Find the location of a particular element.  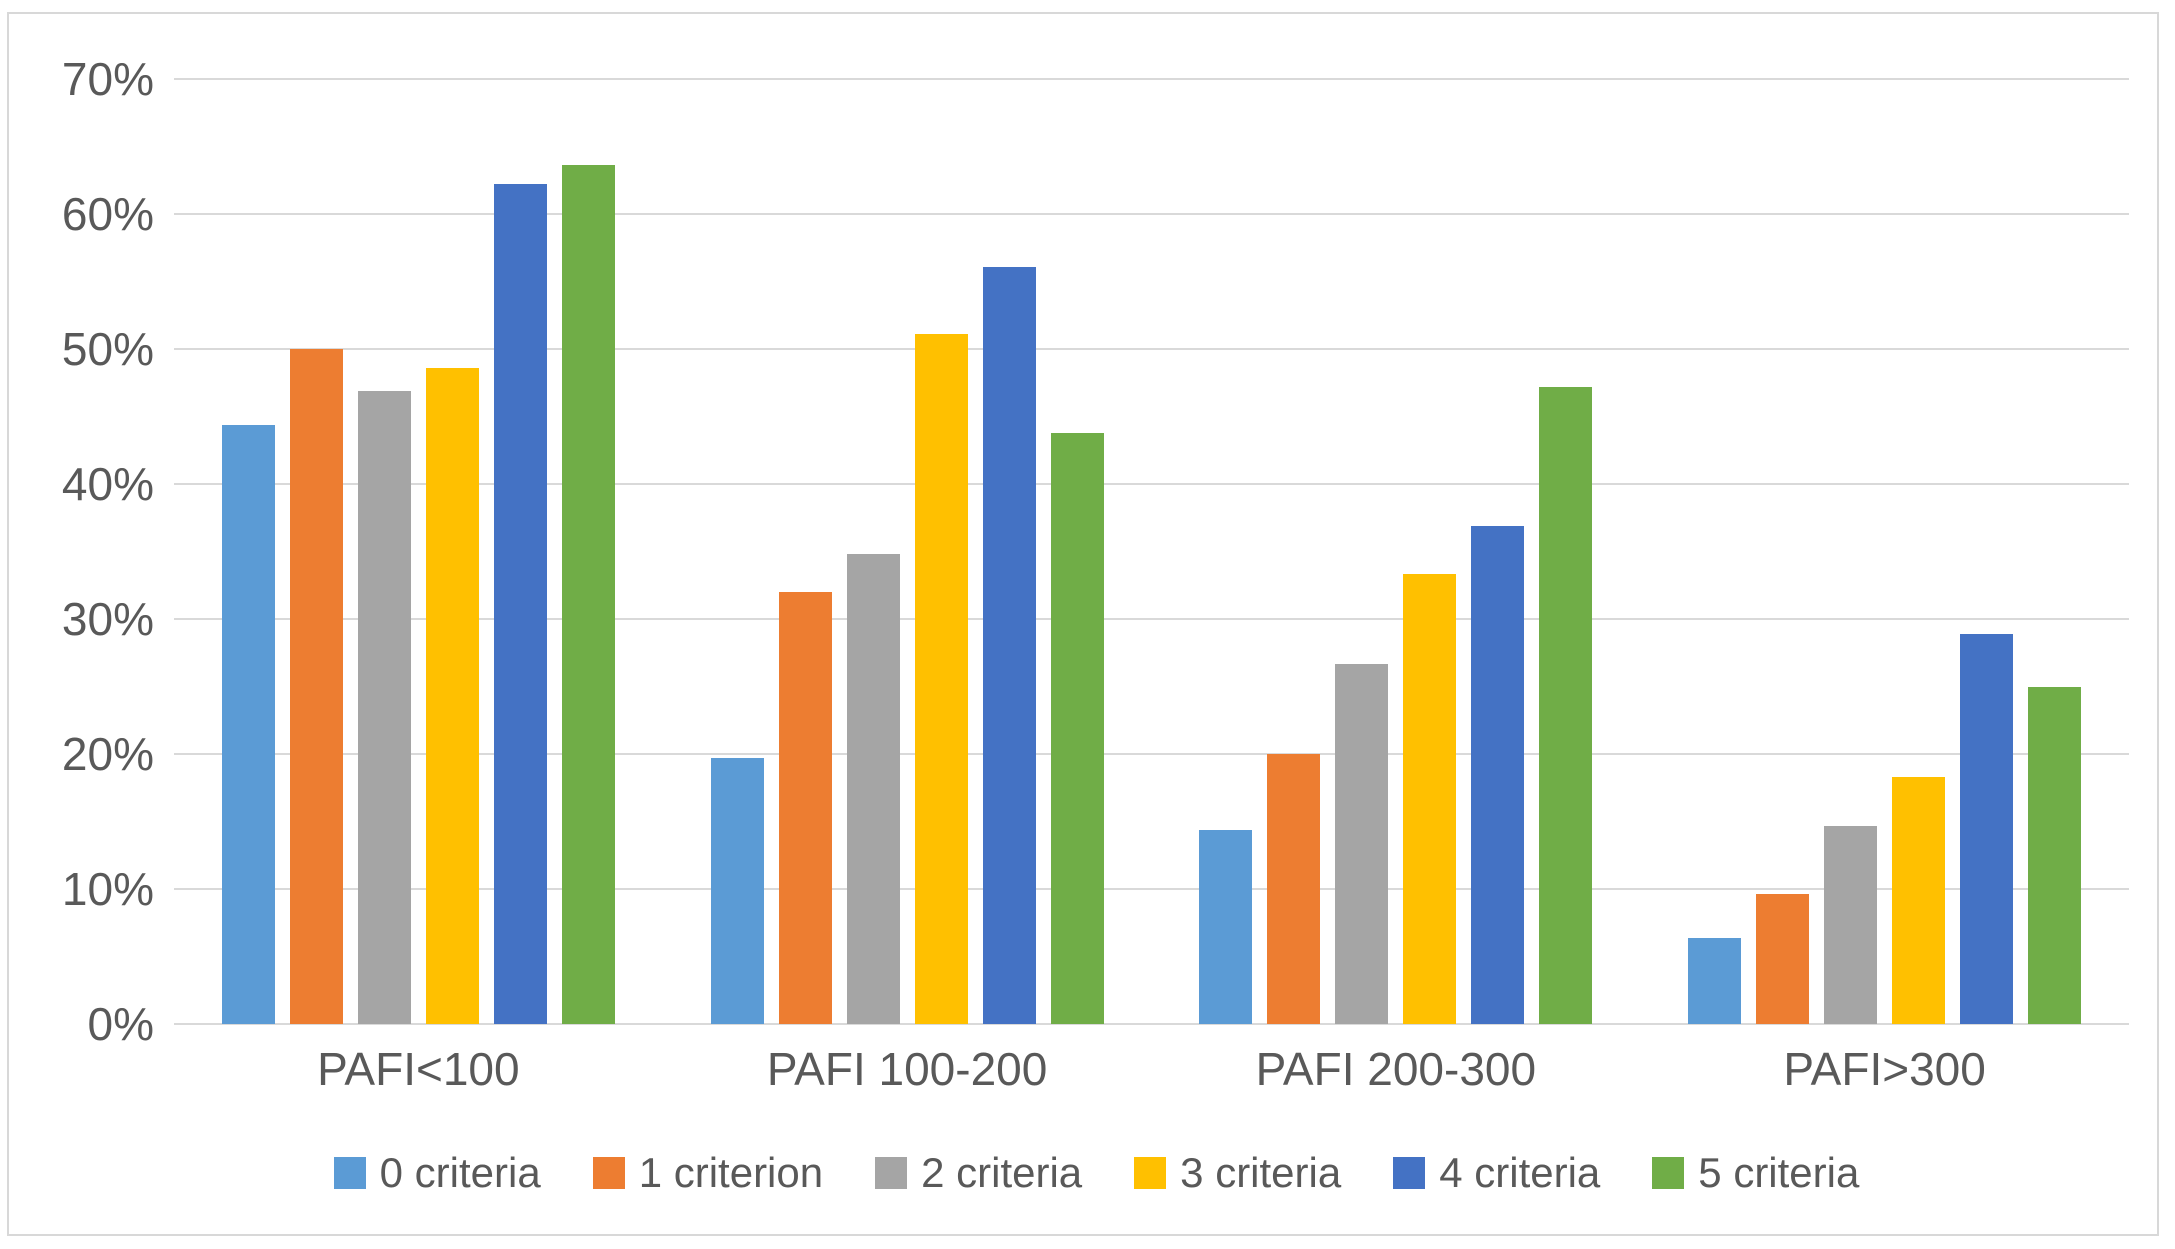

y-tick-label: 30% is located at coordinates (107, 619).